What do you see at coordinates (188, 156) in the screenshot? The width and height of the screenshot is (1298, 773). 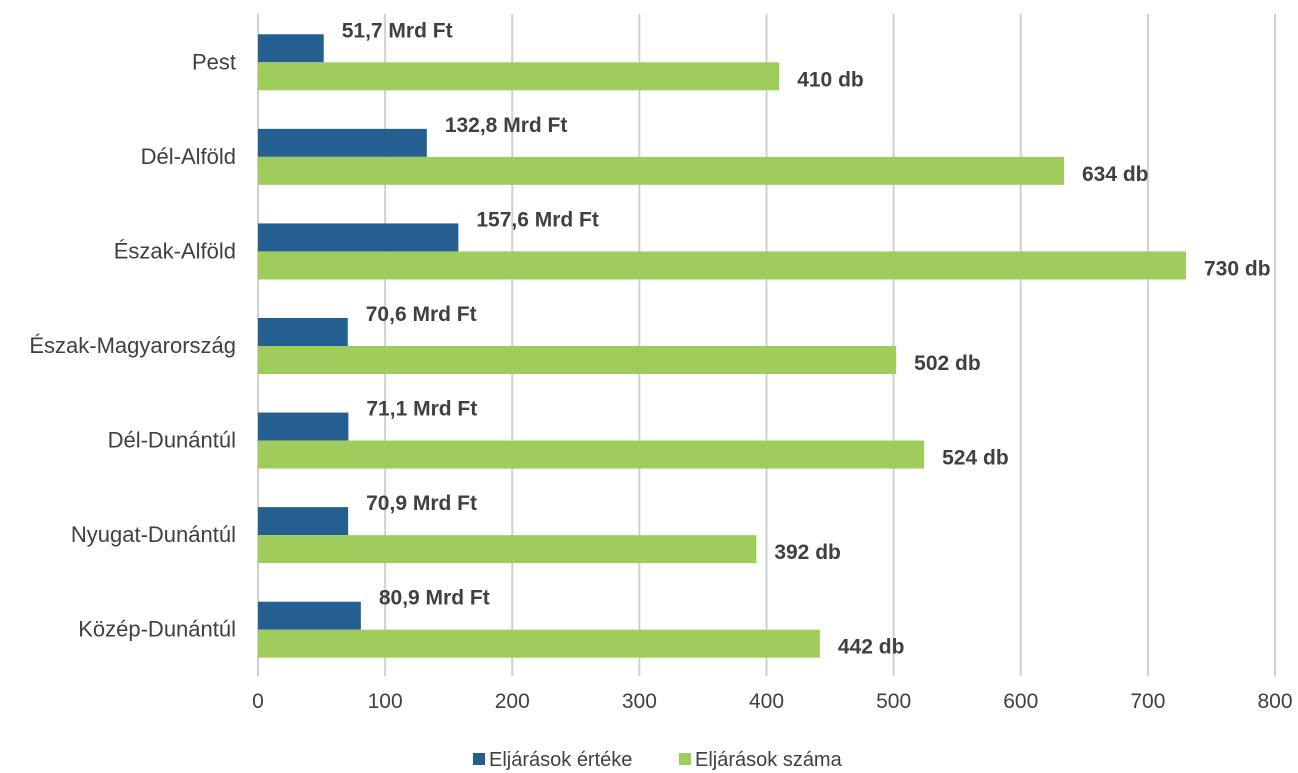 I see `category-label: Dél-Alföld` at bounding box center [188, 156].